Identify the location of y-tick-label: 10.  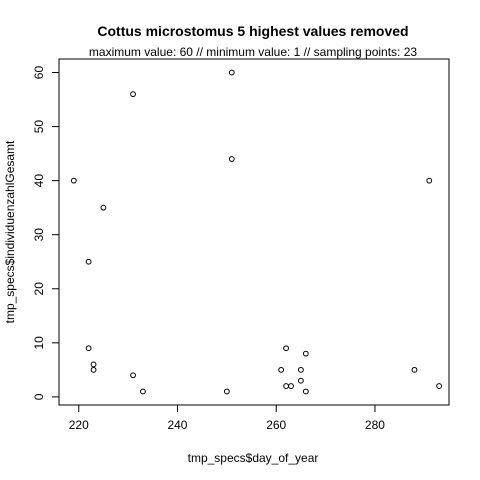
(39, 343).